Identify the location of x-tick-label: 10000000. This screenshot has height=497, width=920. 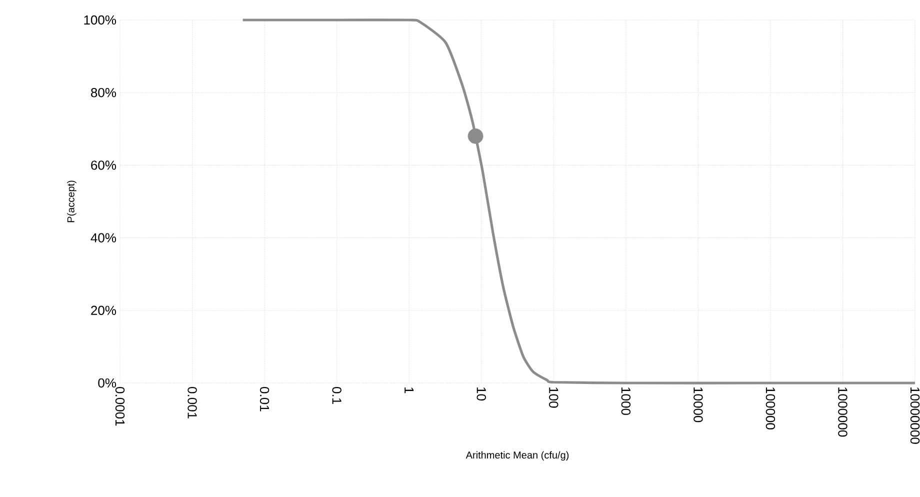
(915, 416).